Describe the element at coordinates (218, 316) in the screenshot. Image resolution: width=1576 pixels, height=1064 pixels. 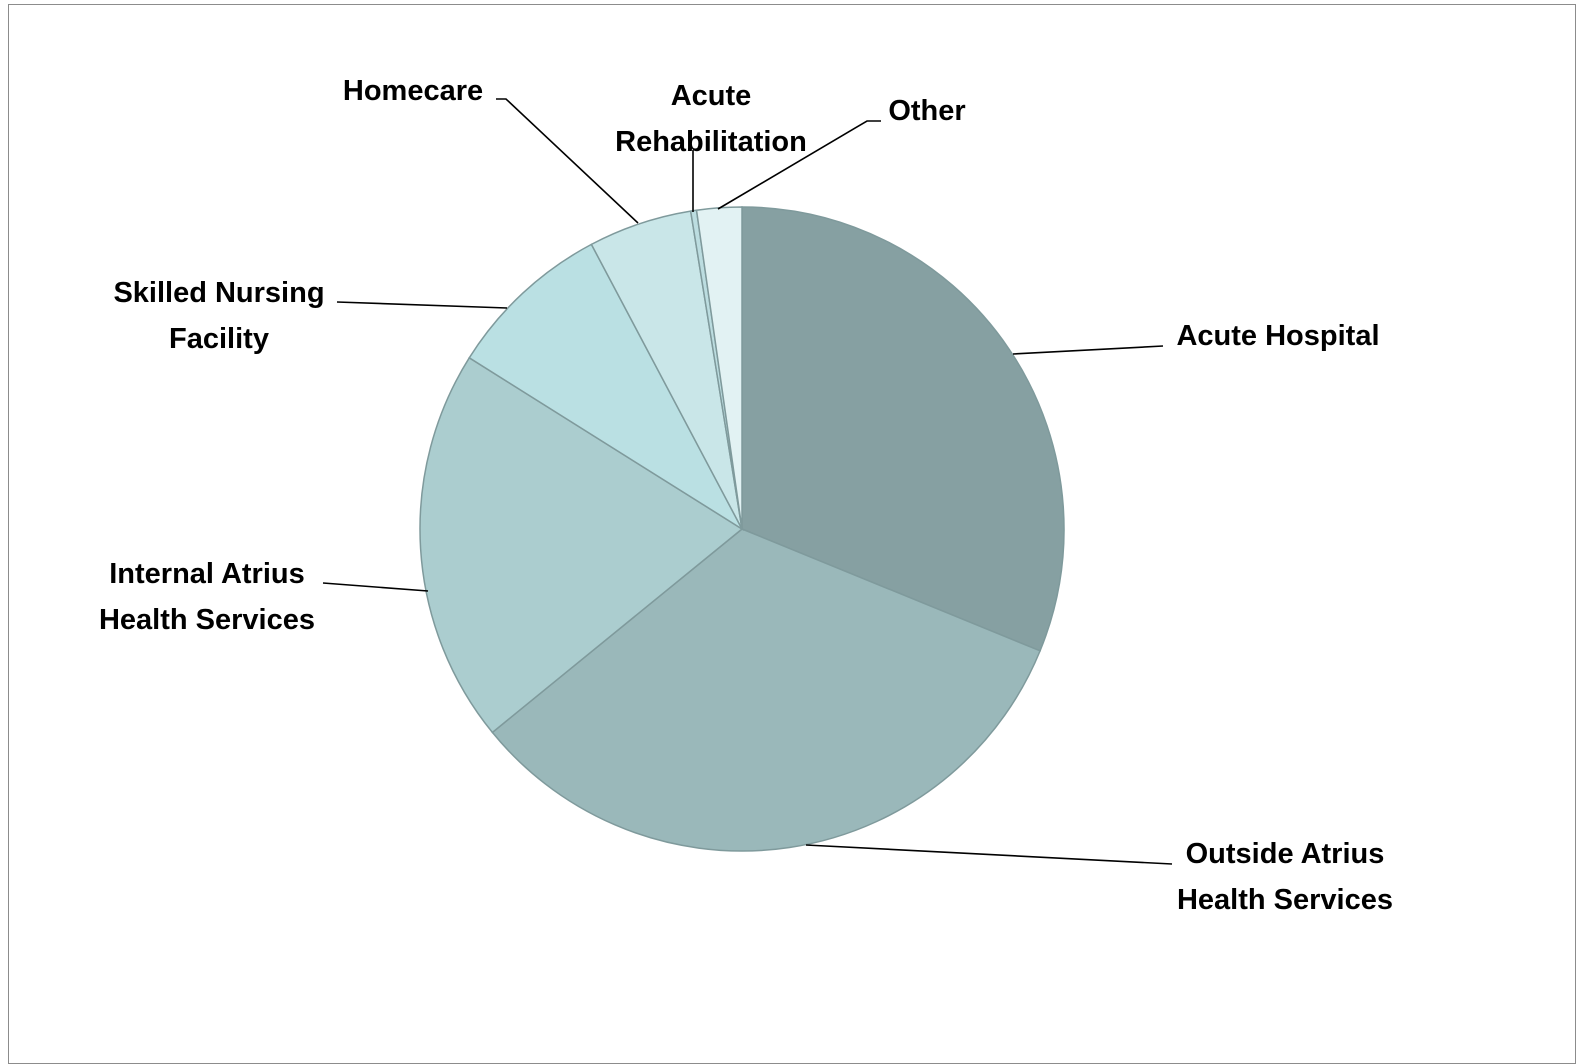
I see `label-skilled-nursing: Skilled Nursing Facility` at that location.